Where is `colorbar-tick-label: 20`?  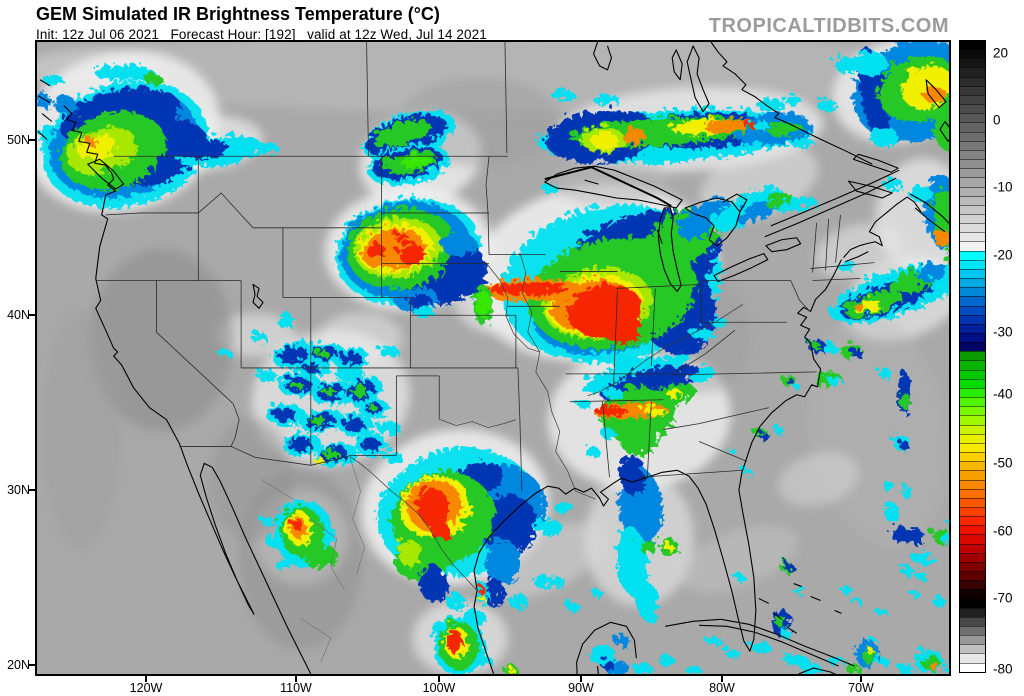 colorbar-tick-label: 20 is located at coordinates (1001, 53).